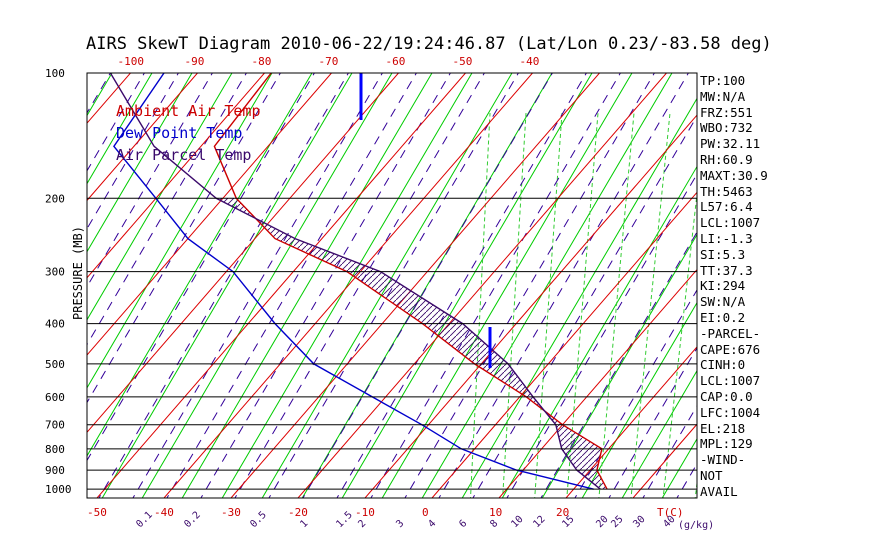 Image resolution: width=870 pixels, height=560 pixels. I want to click on top-temp-tick-label: -70, so click(329, 61).